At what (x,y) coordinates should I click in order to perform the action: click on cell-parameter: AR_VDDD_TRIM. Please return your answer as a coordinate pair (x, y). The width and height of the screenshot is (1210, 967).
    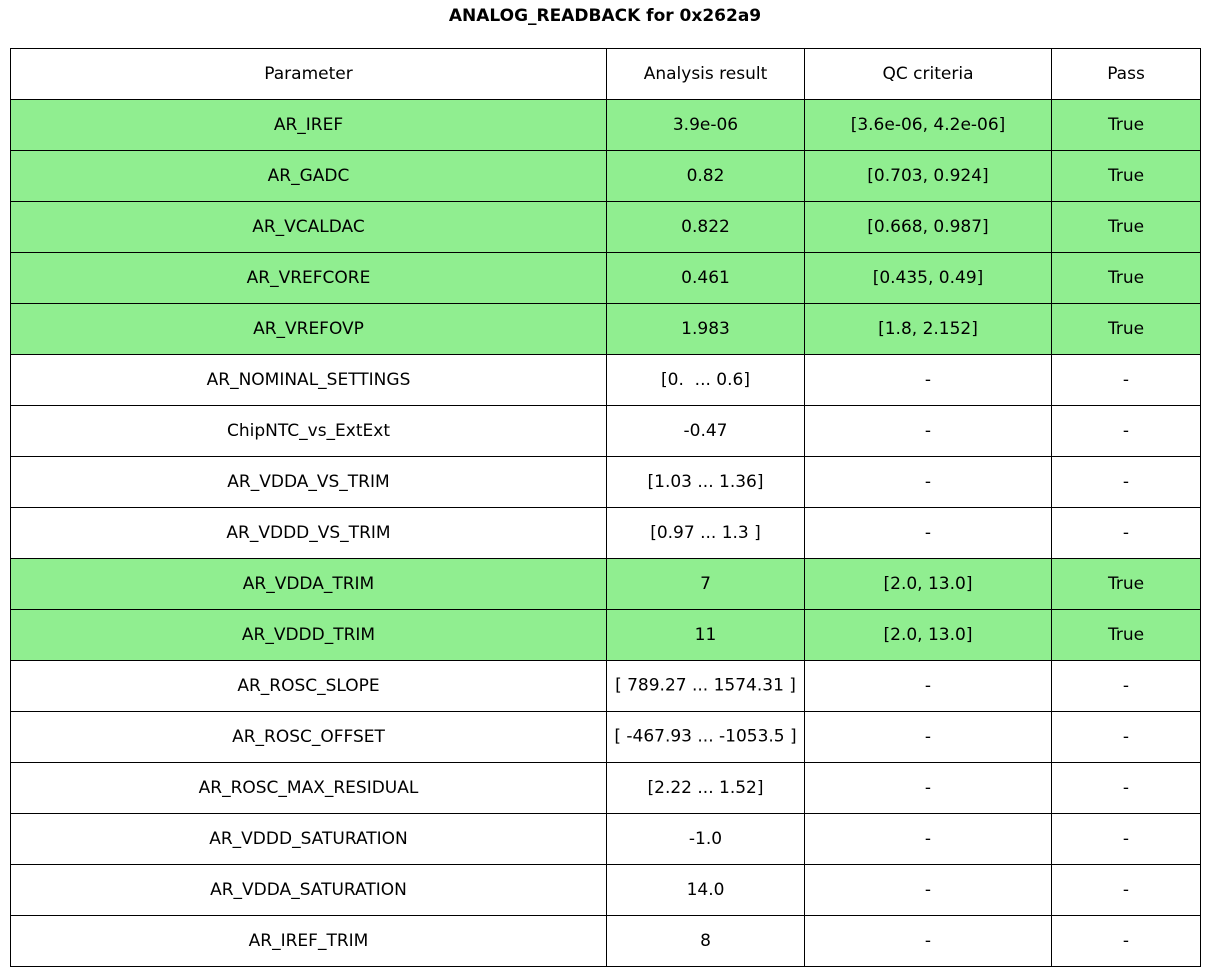
    Looking at the image, I should click on (308, 635).